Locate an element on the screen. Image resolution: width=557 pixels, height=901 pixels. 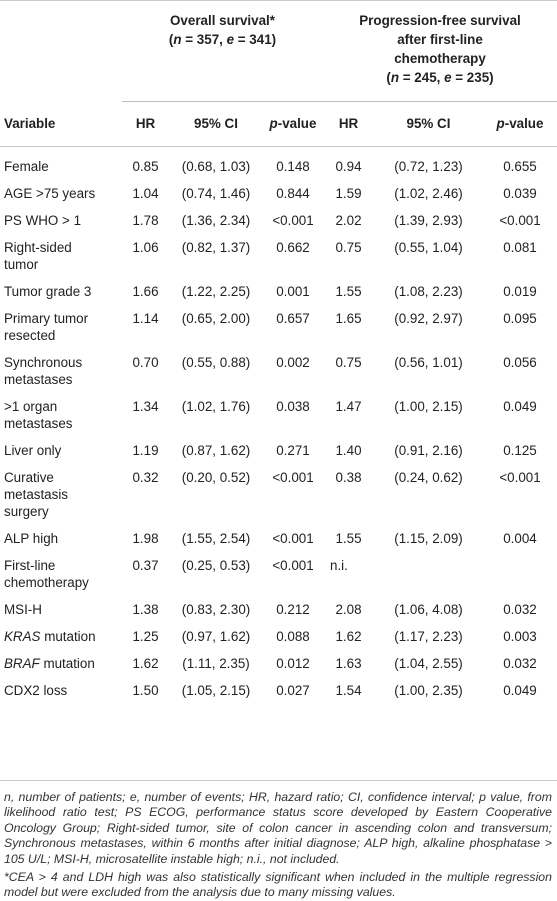
hr1-cell: 1.50 is located at coordinates (145, 690).